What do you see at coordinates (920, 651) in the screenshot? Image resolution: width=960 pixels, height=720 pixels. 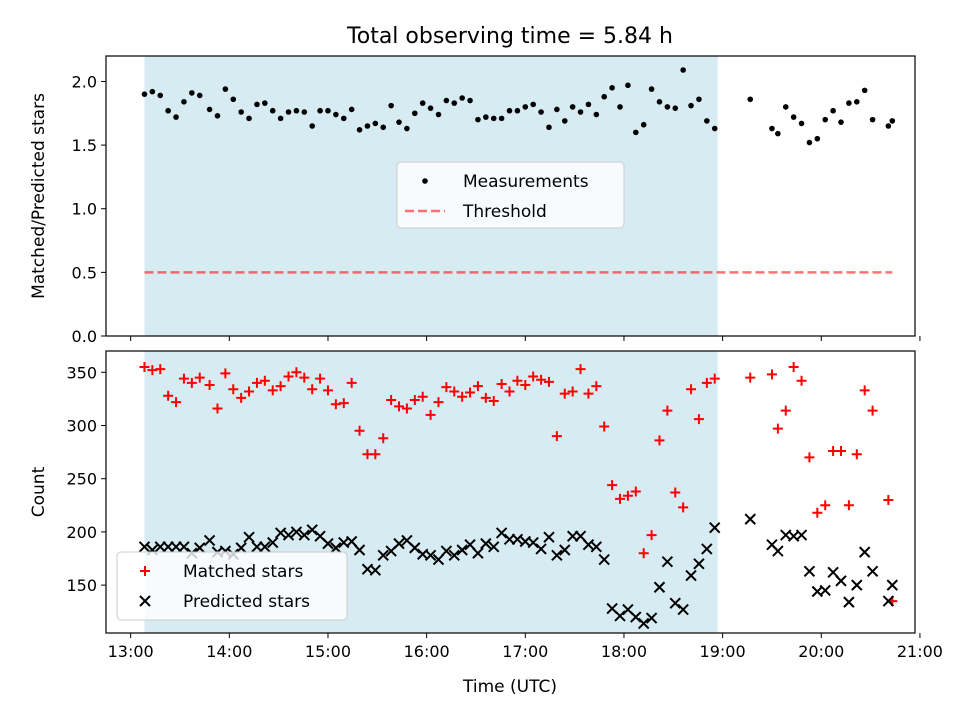 I see `x-tick-label: 21:00` at bounding box center [920, 651].